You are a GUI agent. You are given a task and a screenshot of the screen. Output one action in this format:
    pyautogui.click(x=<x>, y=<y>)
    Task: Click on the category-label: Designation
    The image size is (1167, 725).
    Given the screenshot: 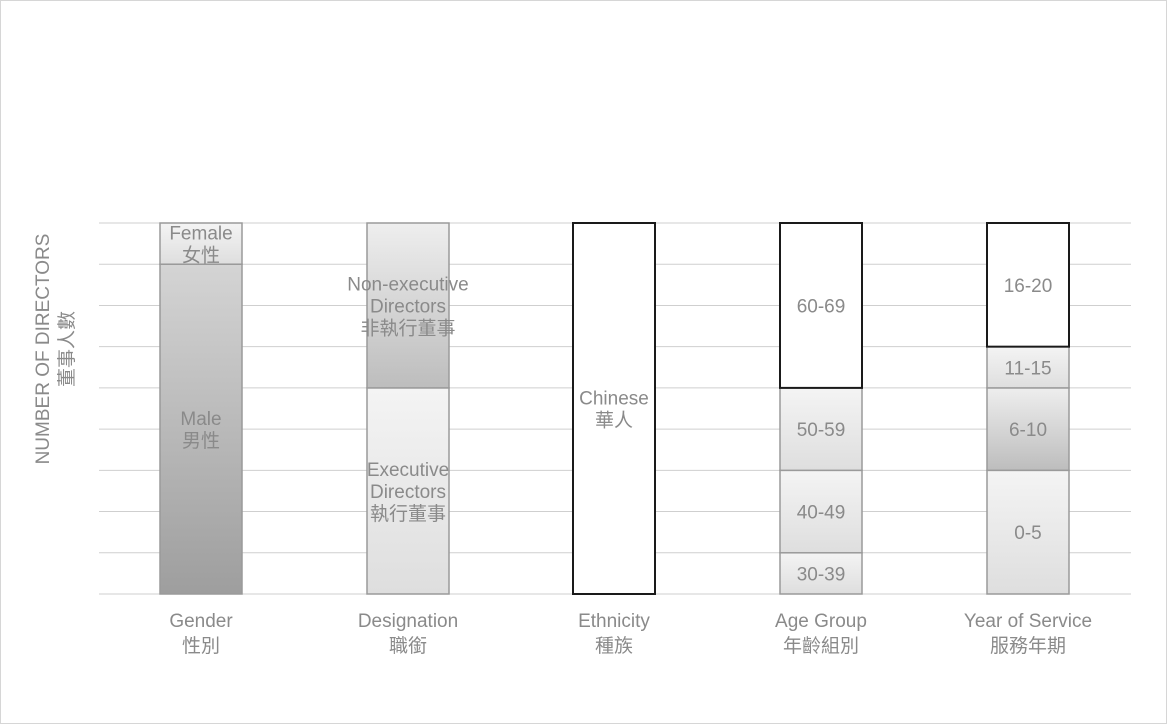 What is the action you would take?
    pyautogui.click(x=408, y=621)
    